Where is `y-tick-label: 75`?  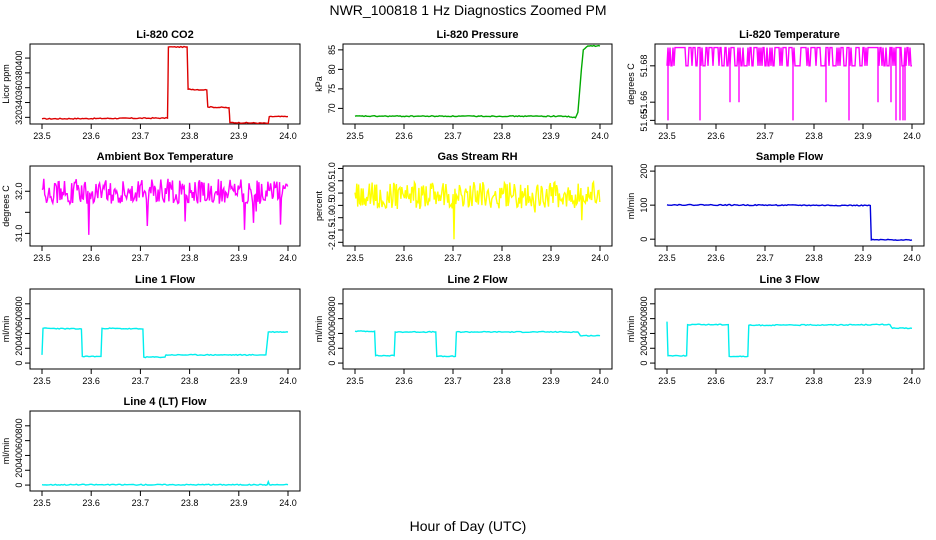 y-tick-label: 75 is located at coordinates (332, 89).